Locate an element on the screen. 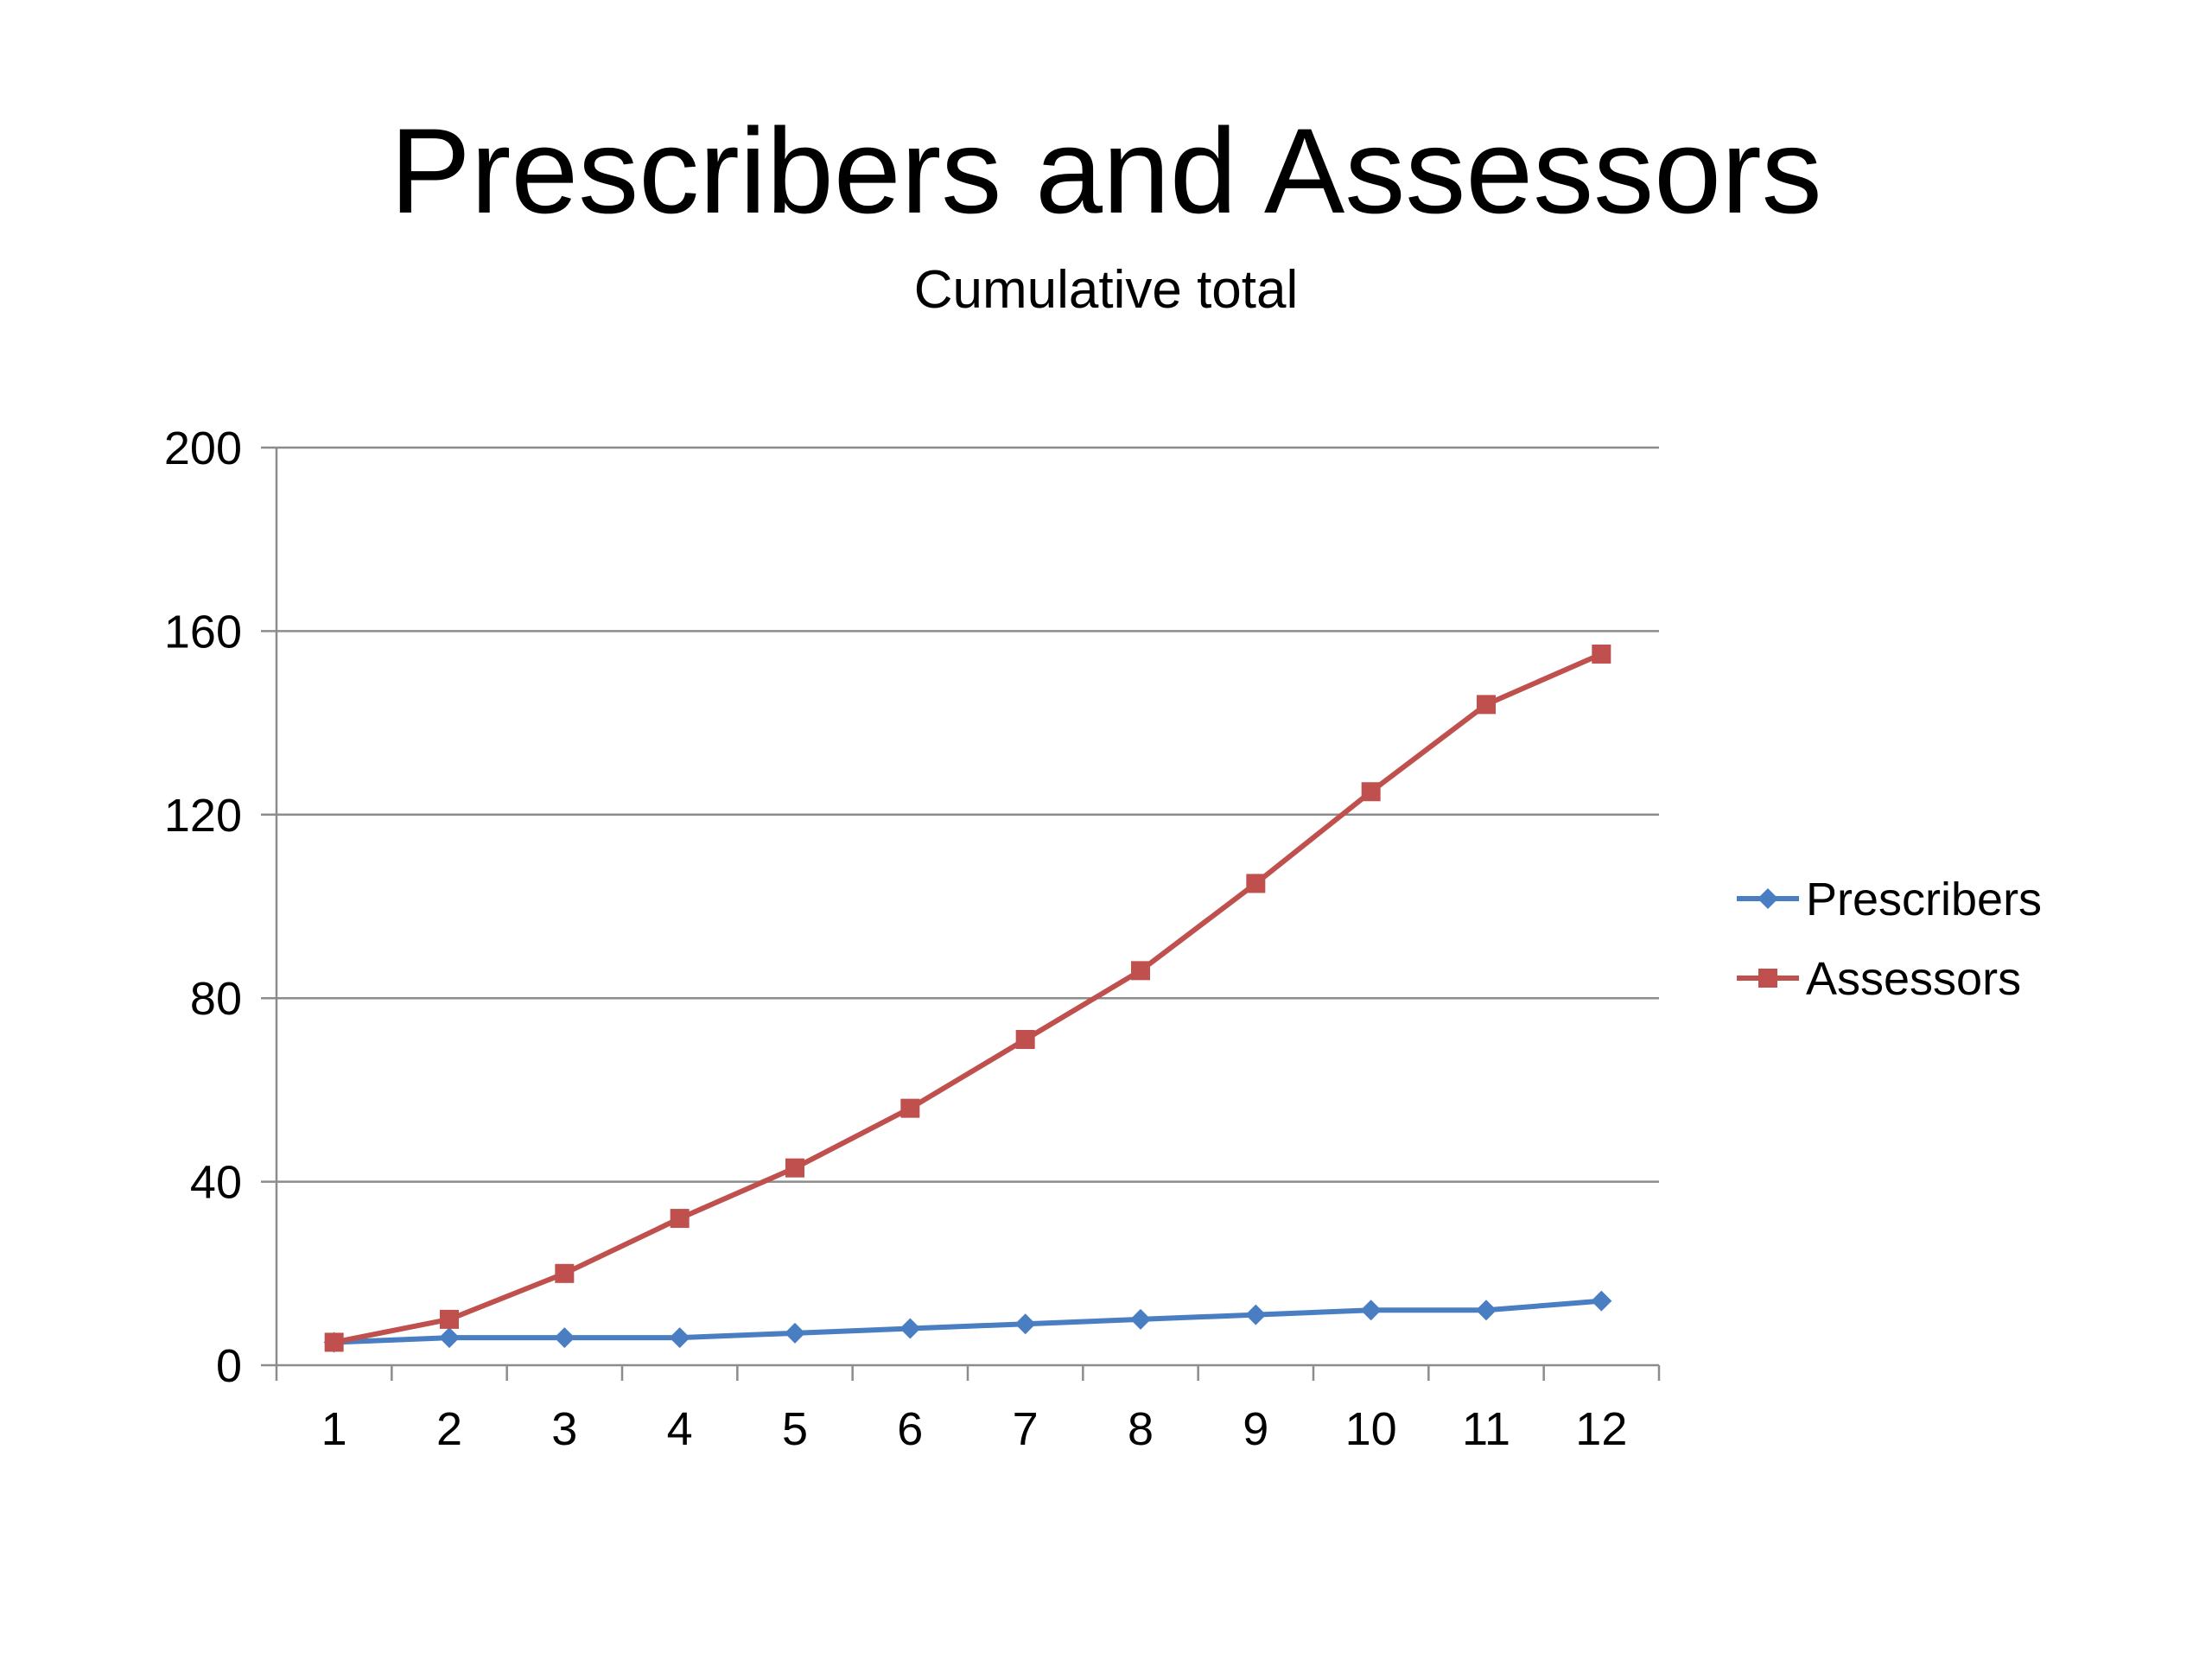 This screenshot has height=1659, width=2212. series-prescribers is located at coordinates (967, 1321).